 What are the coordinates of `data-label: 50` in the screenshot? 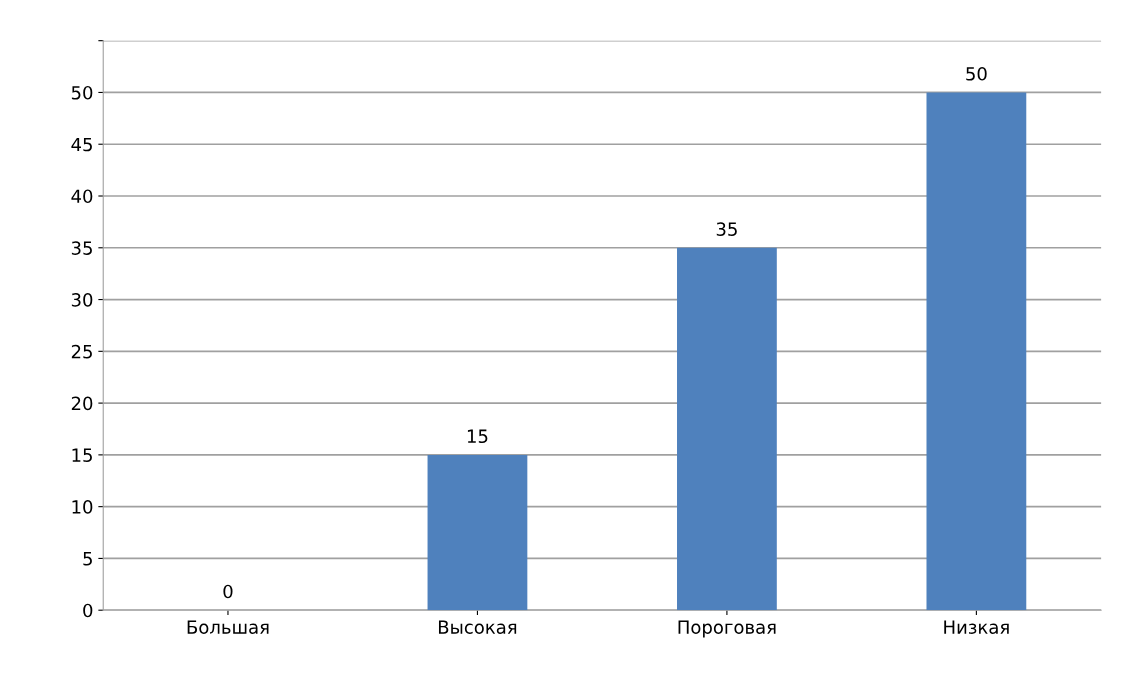 It's located at (976, 73).